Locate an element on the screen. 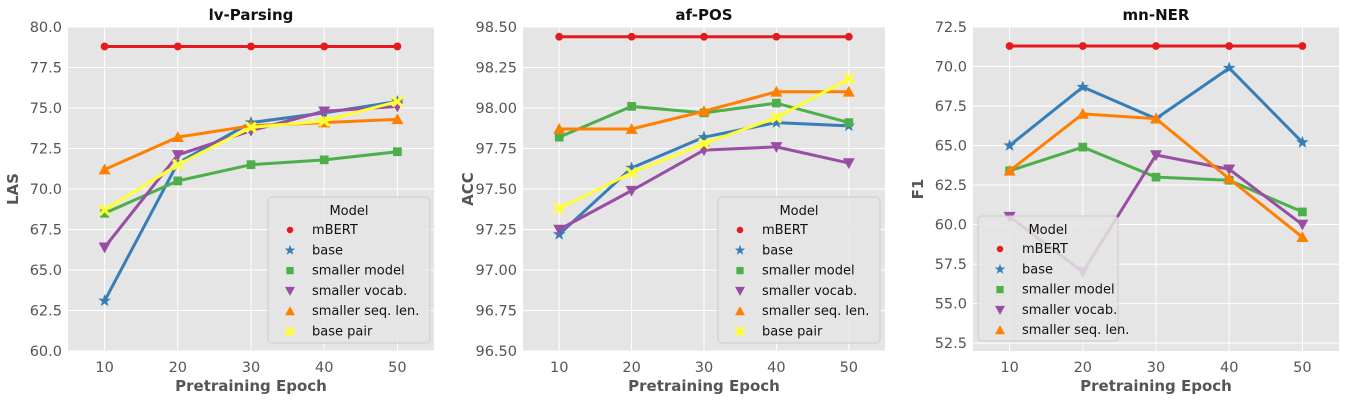 Image resolution: width=1348 pixels, height=403 pixels. x-tick-label: 10 is located at coordinates (559, 368).